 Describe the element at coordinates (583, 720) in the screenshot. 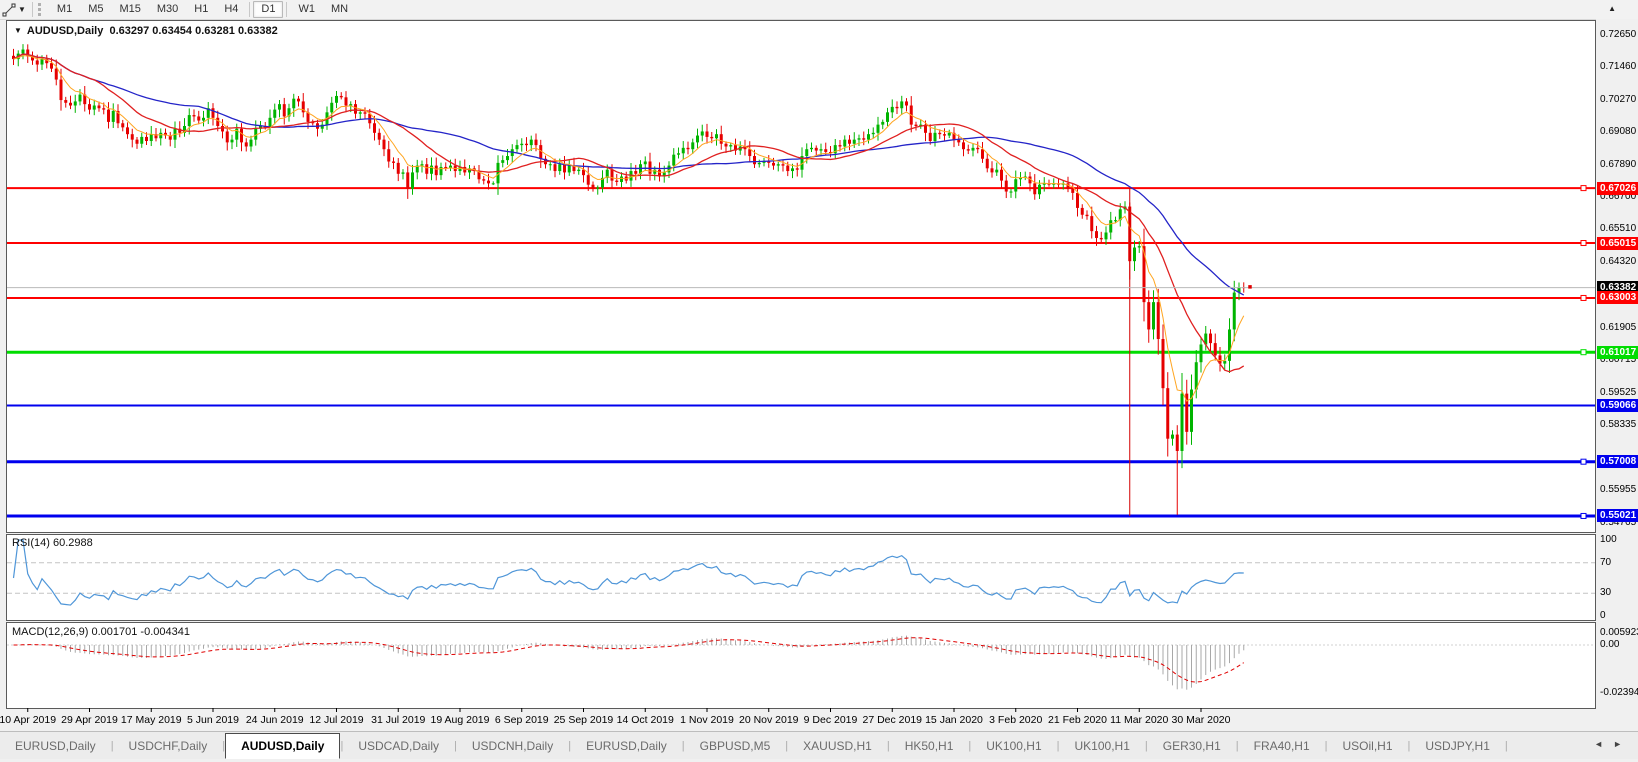

I see `date-axis-label: 25 Sep 2019` at that location.